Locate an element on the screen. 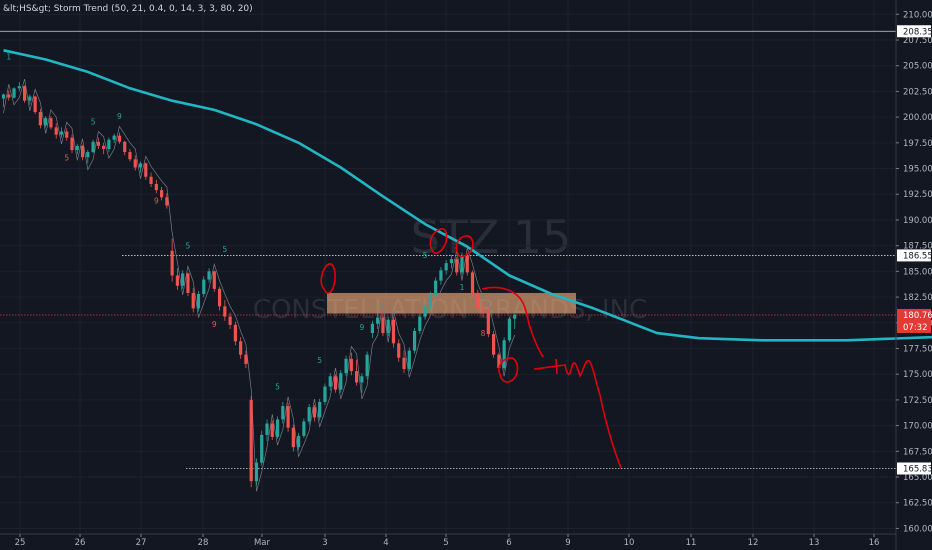 Image resolution: width=932 pixels, height=550 pixels. x-tick-label-7: 5 is located at coordinates (445, 543).